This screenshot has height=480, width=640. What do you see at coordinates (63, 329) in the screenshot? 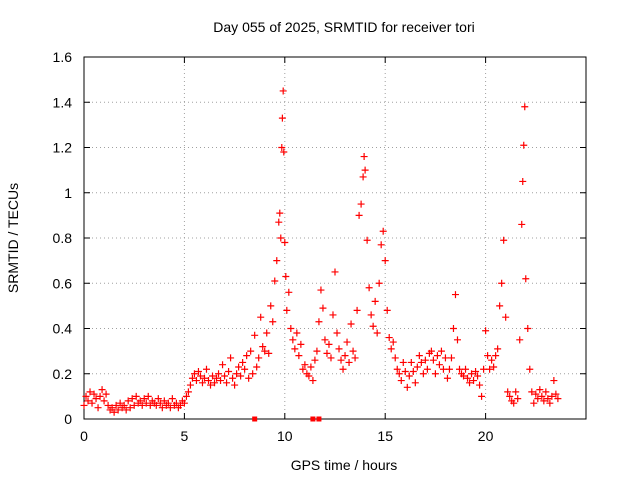
I see `y-tick-label: 0.4` at bounding box center [63, 329].